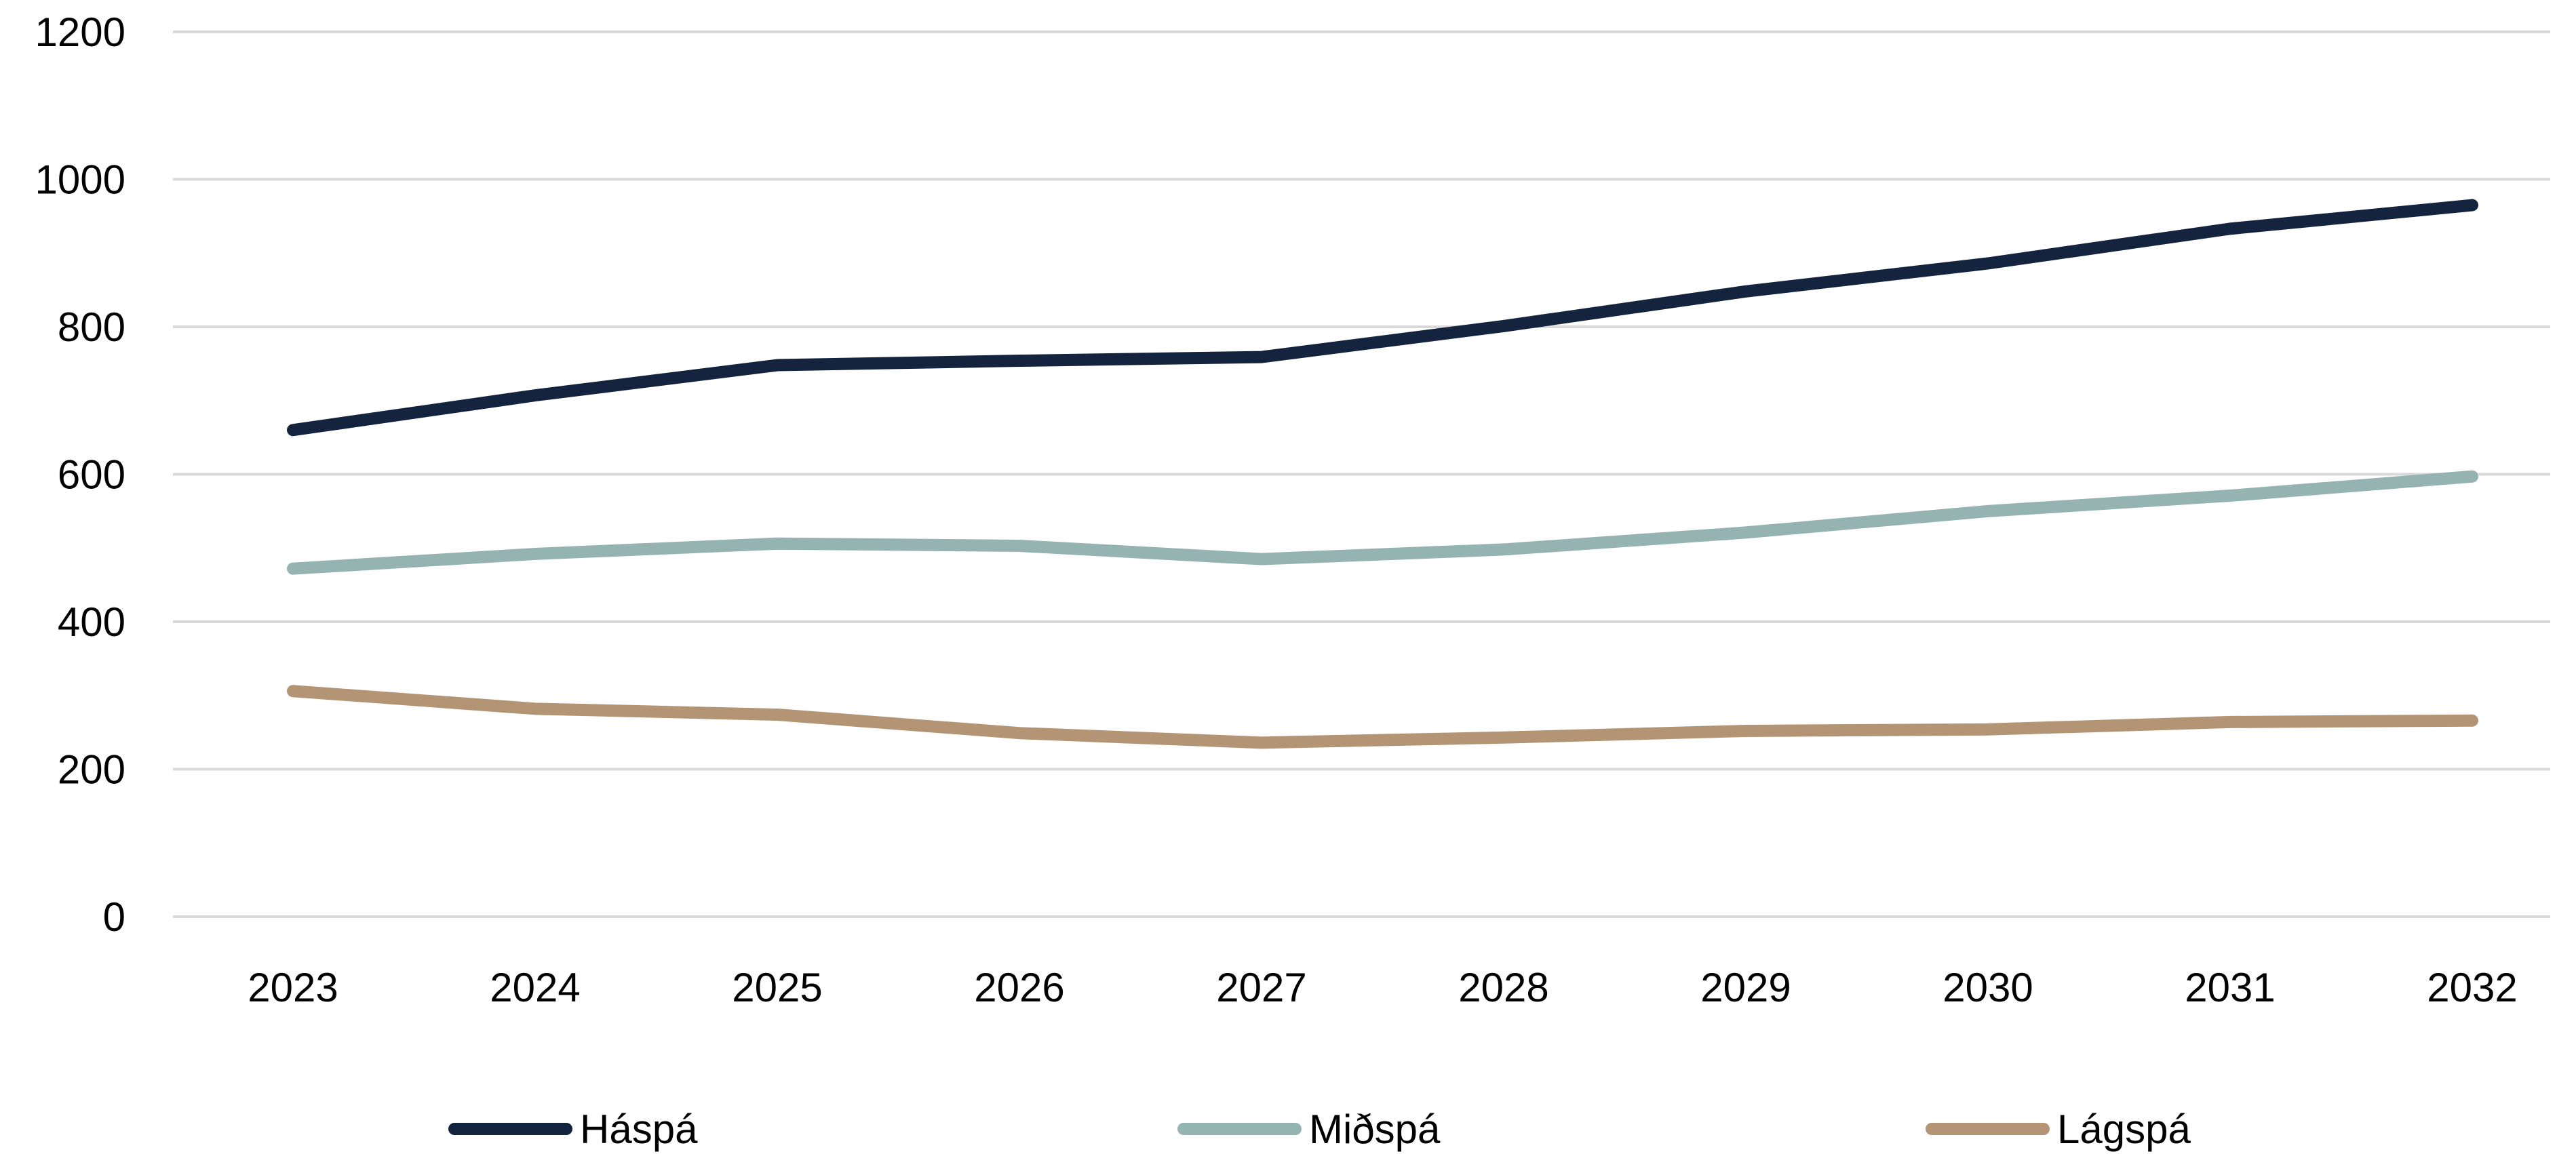 The height and width of the screenshot is (1154, 2576). I want to click on x-axis-tick-labels: 2023 2024 2025 2026 2027 2028 2029 2030 2031 2032, so click(1382, 987).